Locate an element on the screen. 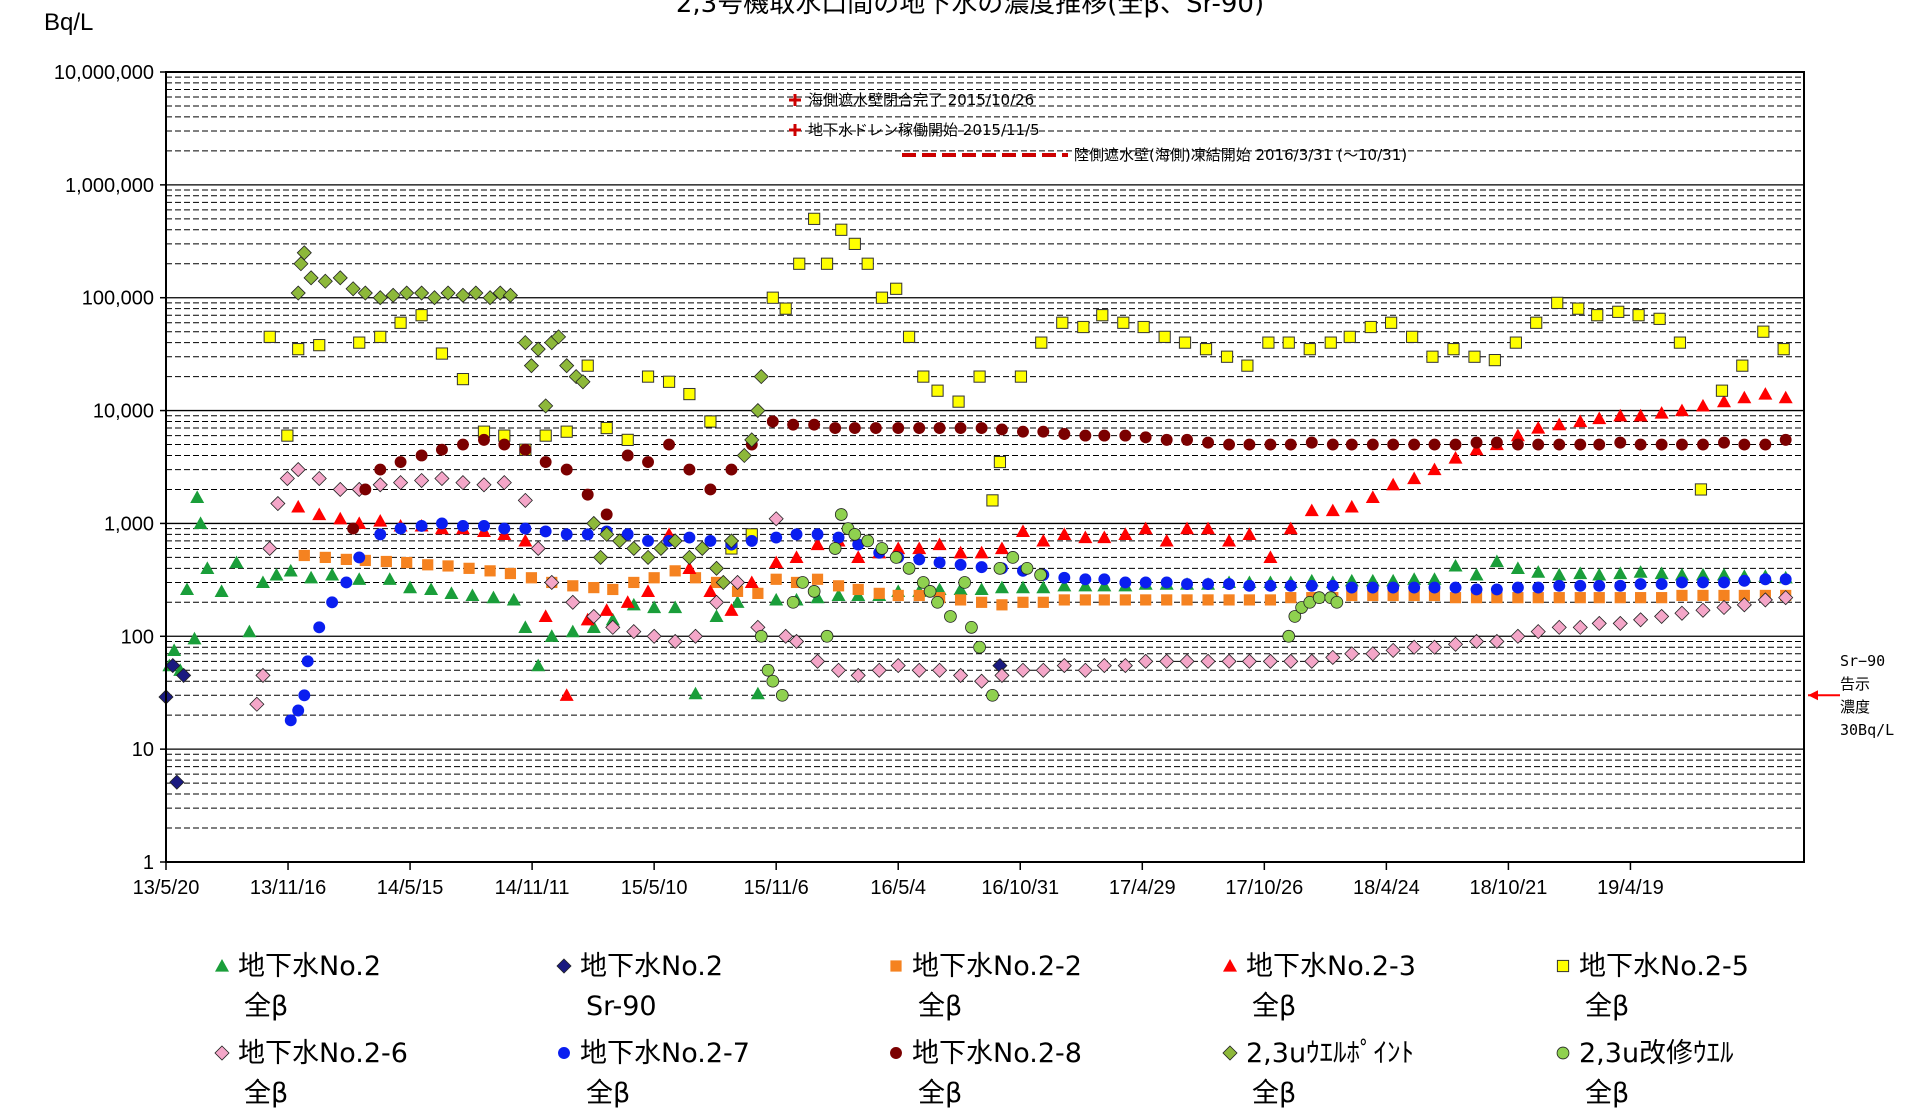  side-note-line: 告示 is located at coordinates (1855, 684).